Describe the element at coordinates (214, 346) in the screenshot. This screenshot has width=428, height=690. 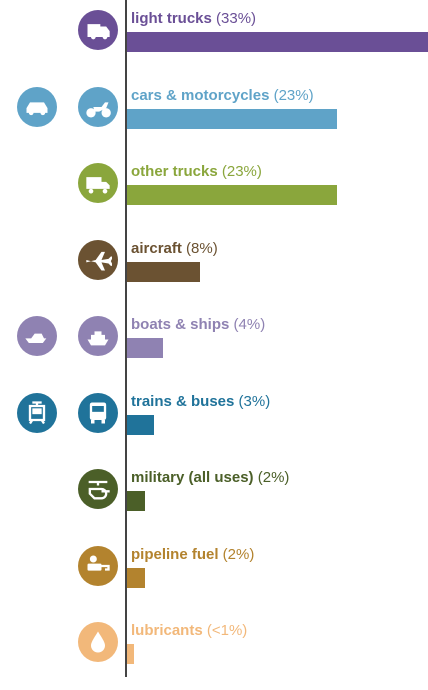
I see `chart-row: boats & ships (4%)` at that location.